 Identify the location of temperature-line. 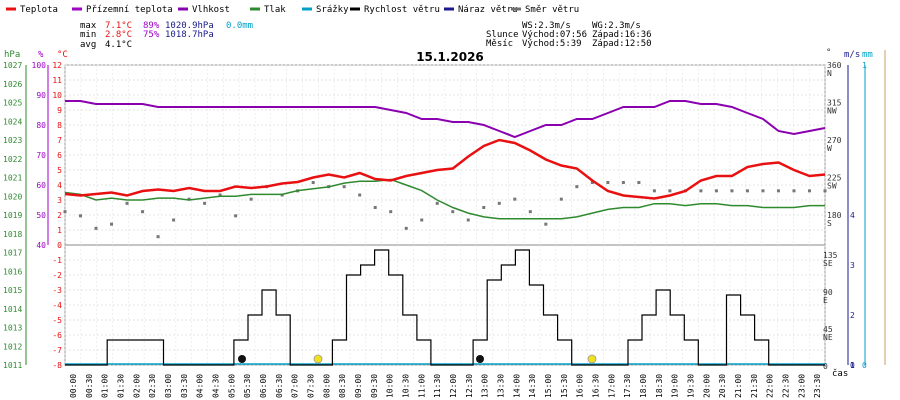
(445, 169).